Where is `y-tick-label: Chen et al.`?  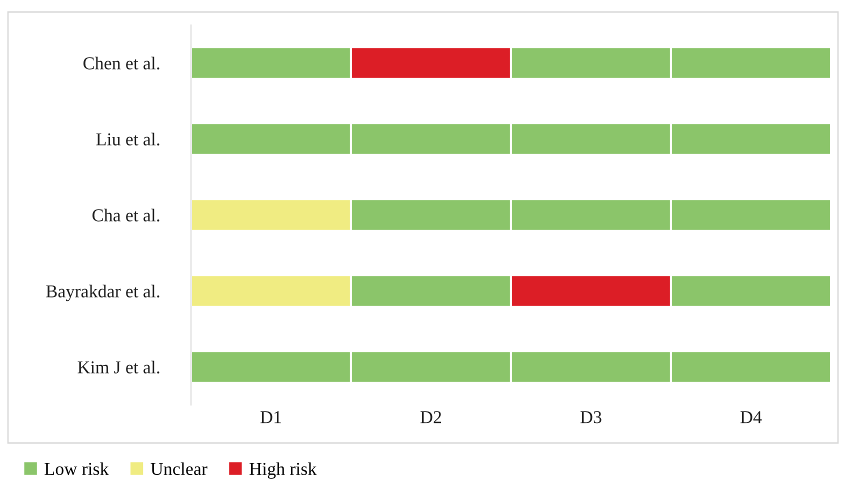
y-tick-label: Chen et al. is located at coordinates (121, 63).